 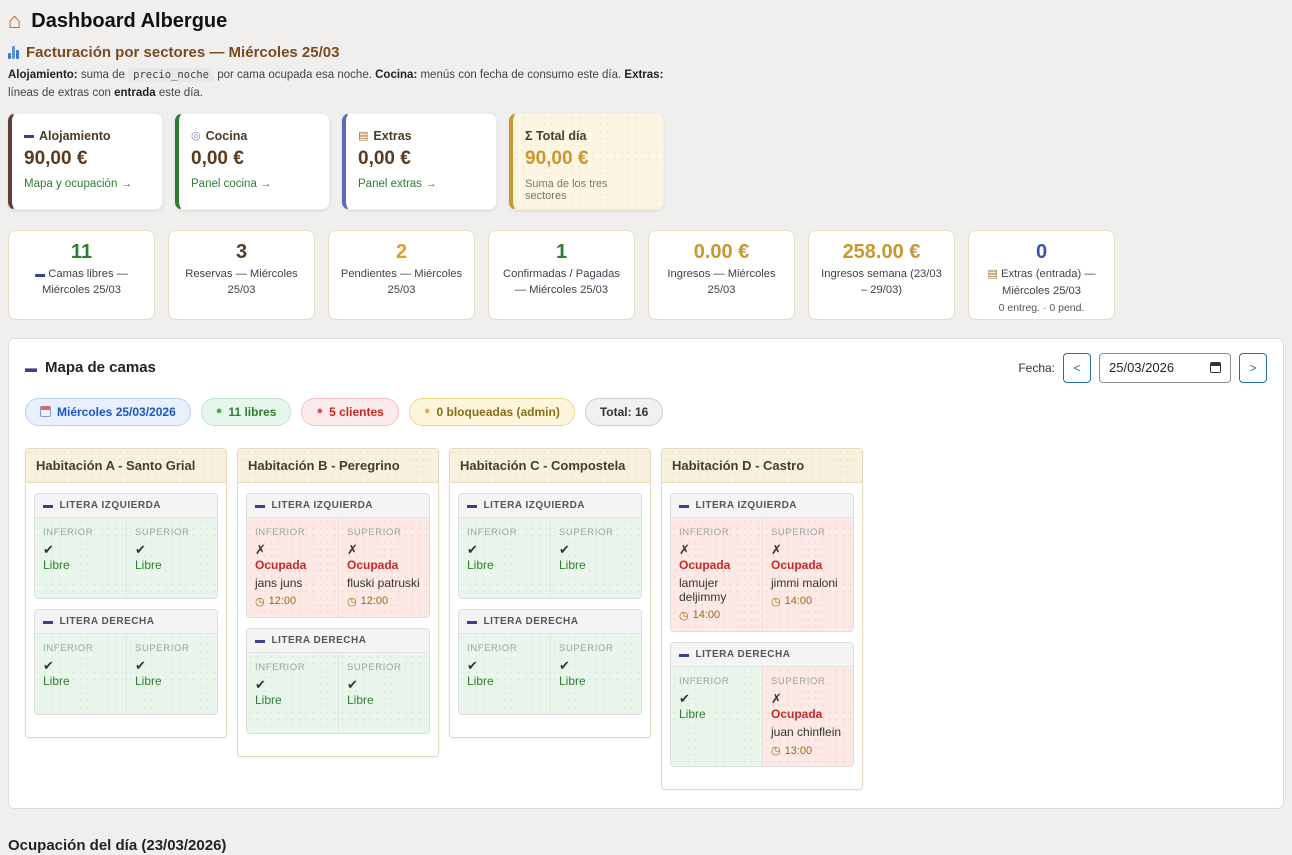 I want to click on sector-card-alojamiento: ▬ Alojamiento 90,00 € Mapa y ocupación →, so click(x=85, y=161).